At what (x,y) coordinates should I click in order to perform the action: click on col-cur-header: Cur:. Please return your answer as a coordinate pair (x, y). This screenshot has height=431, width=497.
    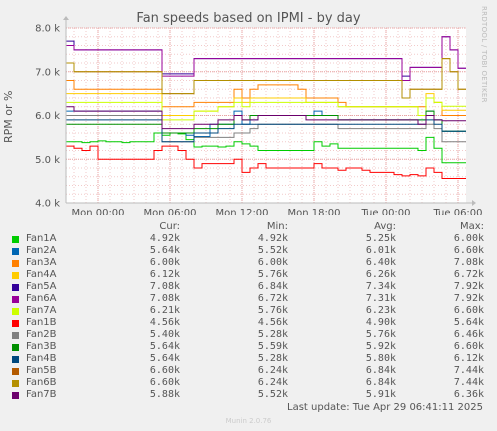
    Looking at the image, I should click on (169, 226).